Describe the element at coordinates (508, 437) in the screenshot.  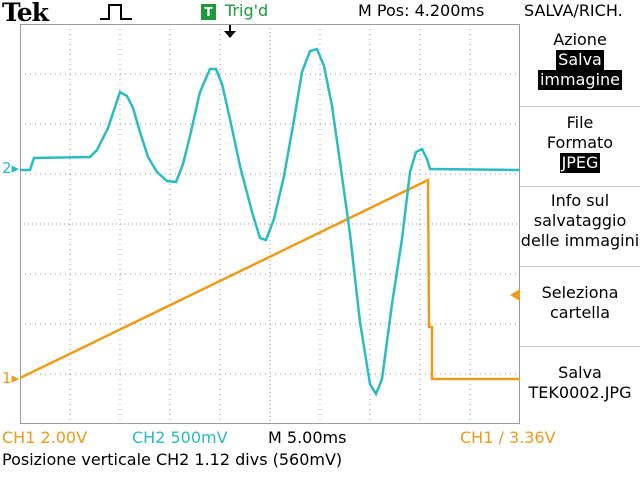
I see `trigger-level: CH1 ∕ 3.36V` at that location.